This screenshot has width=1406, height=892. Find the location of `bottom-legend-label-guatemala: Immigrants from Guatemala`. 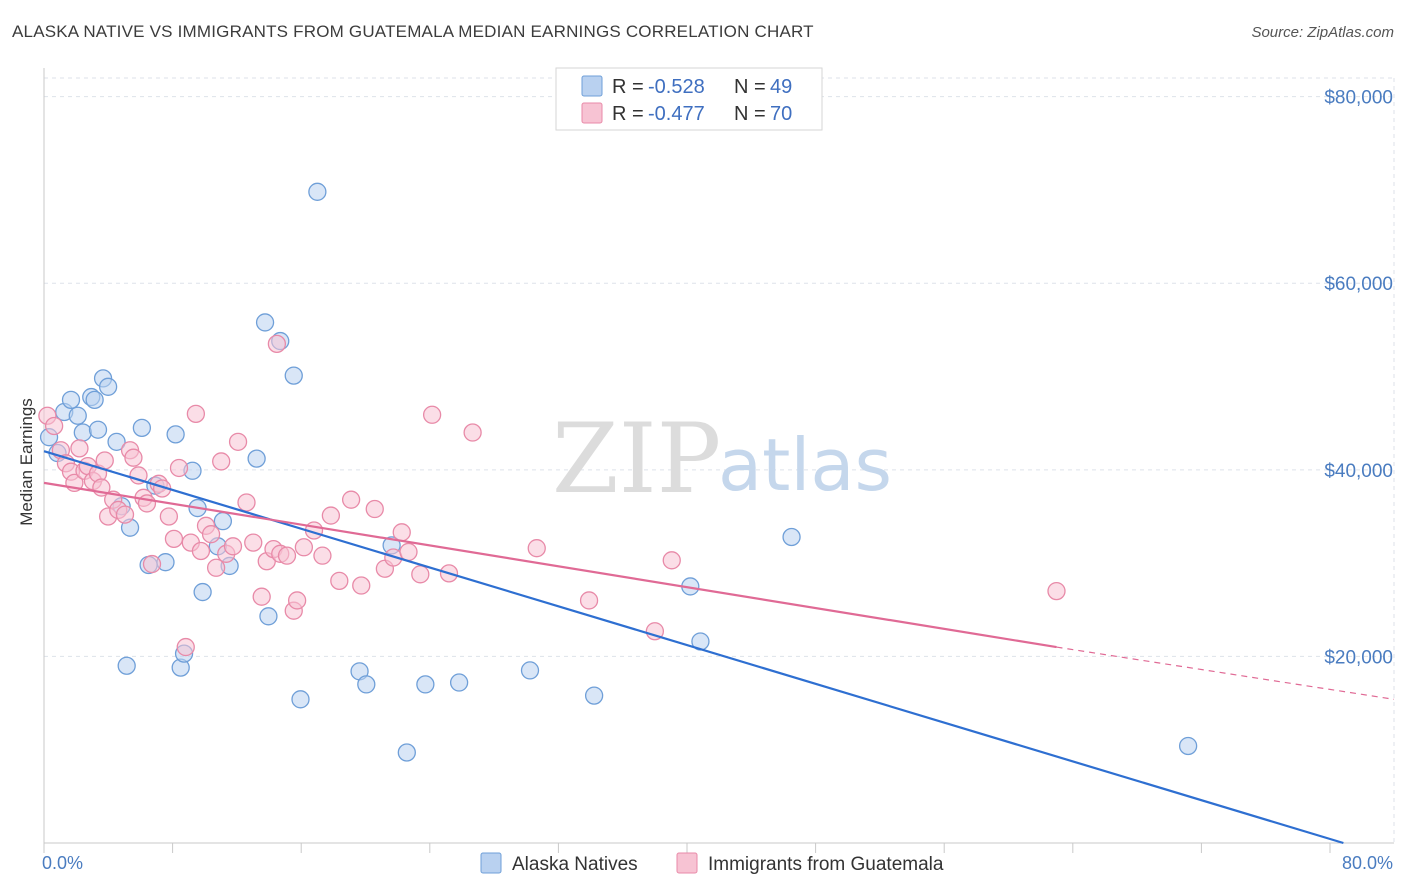

bottom-legend-label-guatemala: Immigrants from Guatemala is located at coordinates (826, 864).